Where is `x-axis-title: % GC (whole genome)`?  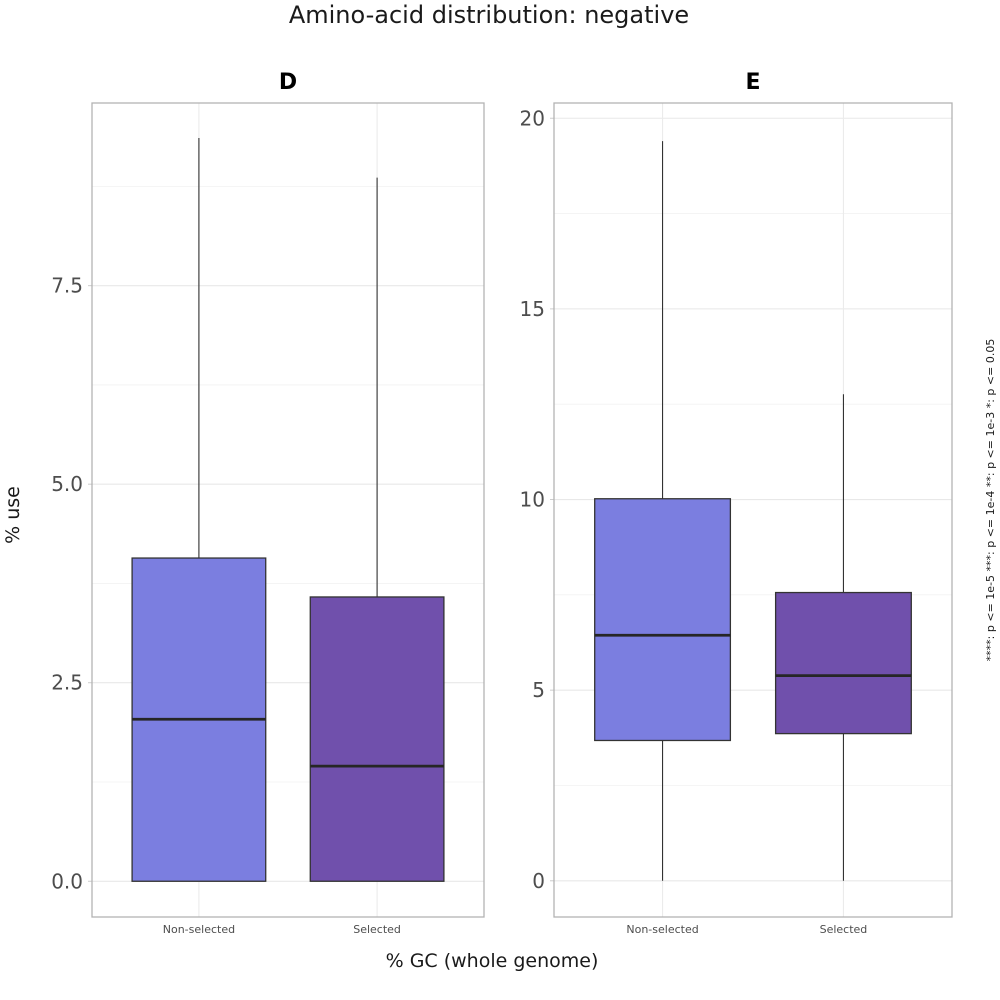 x-axis-title: % GC (whole genome) is located at coordinates (492, 961).